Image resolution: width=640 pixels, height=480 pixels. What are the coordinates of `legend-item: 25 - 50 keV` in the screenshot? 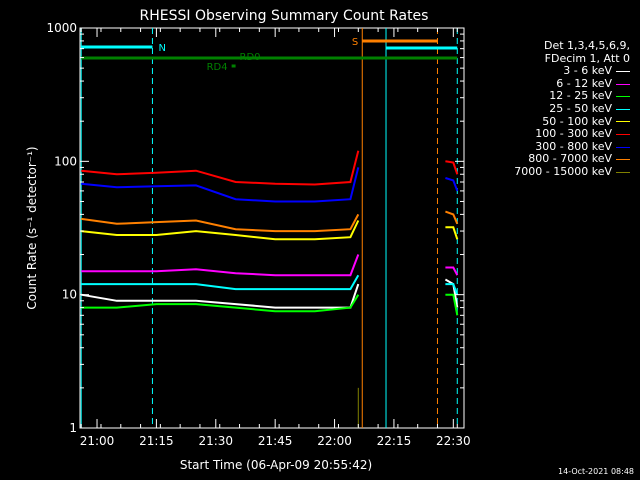 It's located at (572, 108).